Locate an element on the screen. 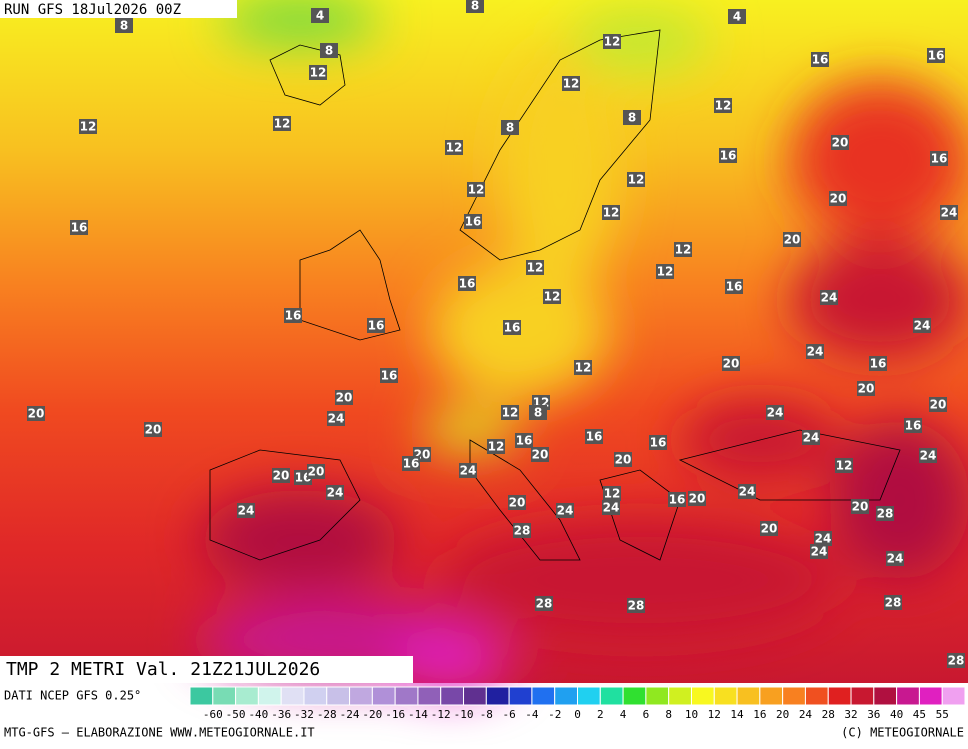  legend-label: -20 is located at coordinates (372, 714).